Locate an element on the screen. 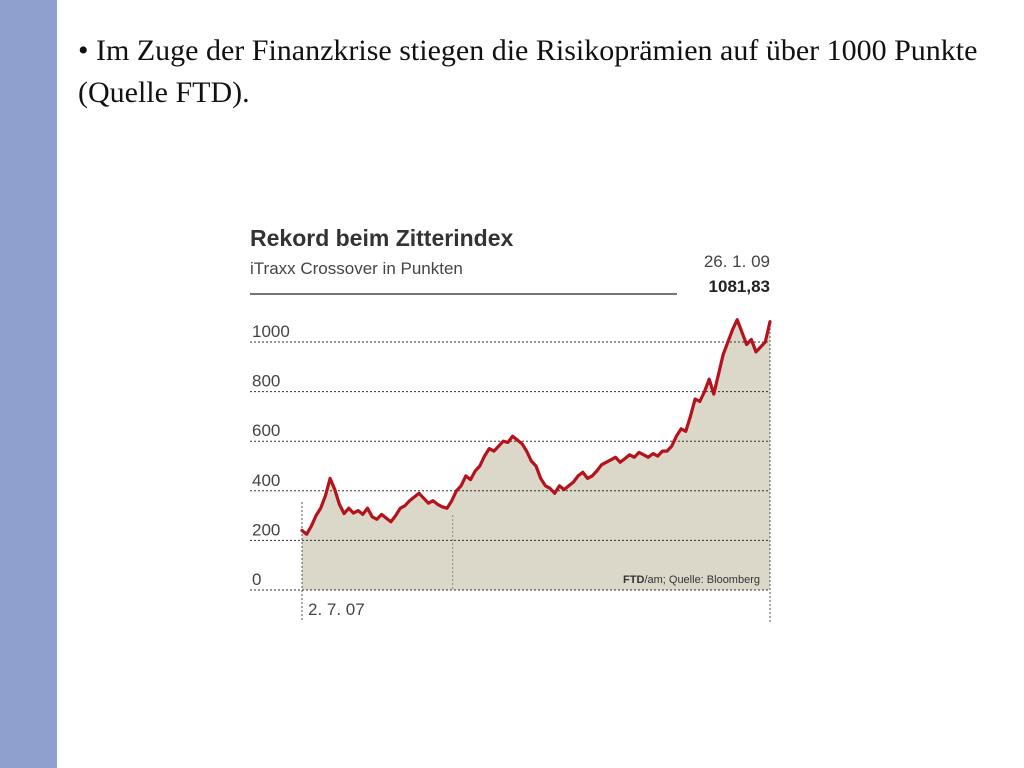 The height and width of the screenshot is (768, 1024). y-tick-200: 200 is located at coordinates (266, 529).